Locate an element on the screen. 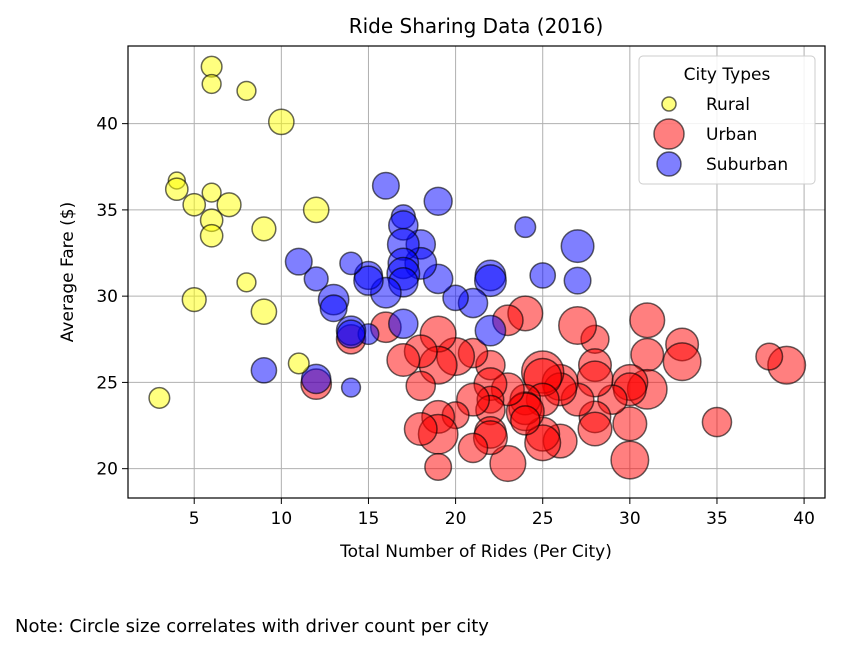 The height and width of the screenshot is (653, 843). legend-marker-urban is located at coordinates (669, 134).